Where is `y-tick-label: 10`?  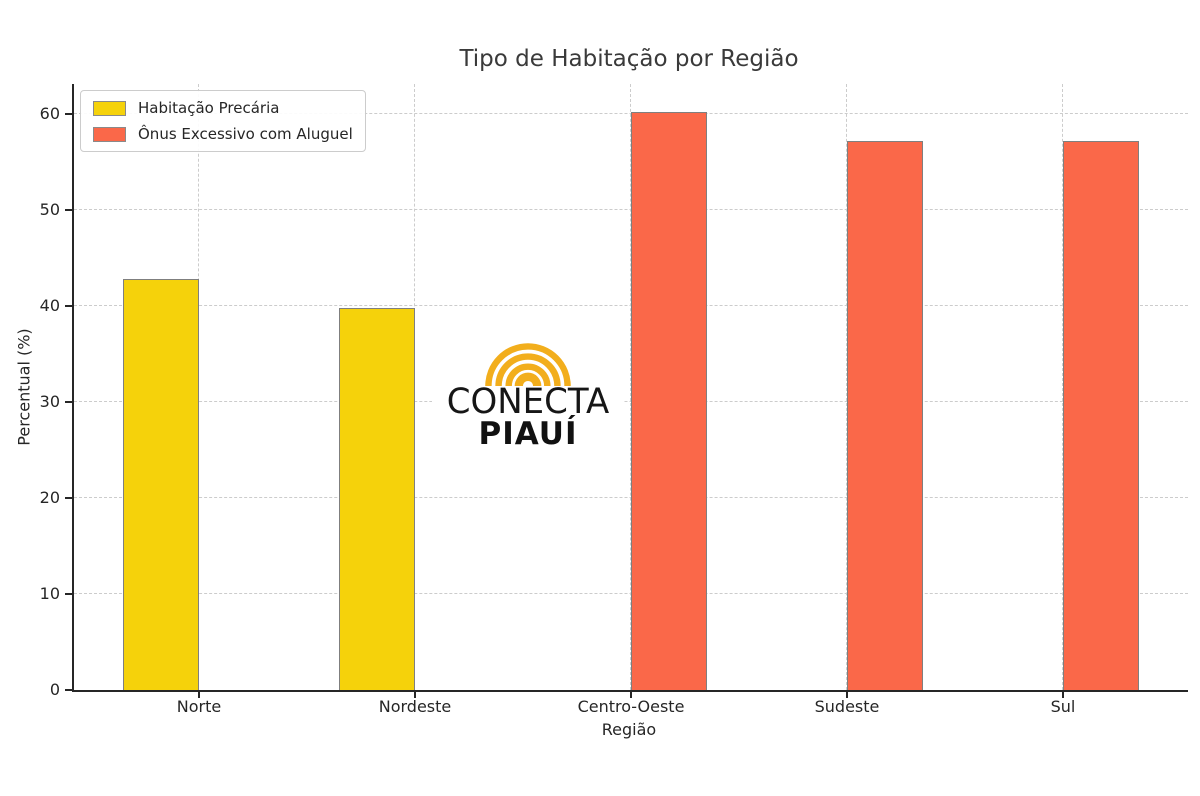
y-tick-label: 10 is located at coordinates (49, 593).